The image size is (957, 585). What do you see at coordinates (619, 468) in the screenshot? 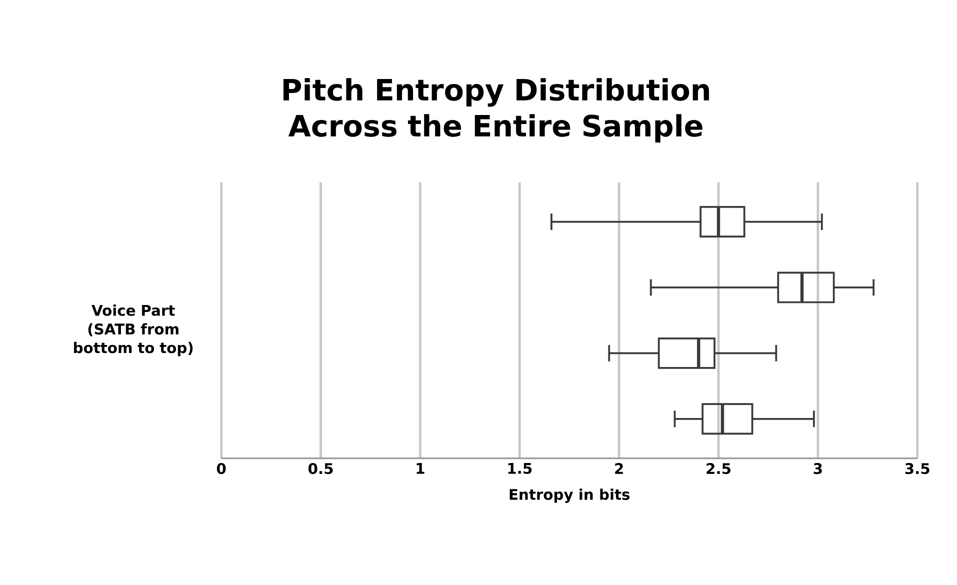
I see `x-tick-label: 2` at bounding box center [619, 468].